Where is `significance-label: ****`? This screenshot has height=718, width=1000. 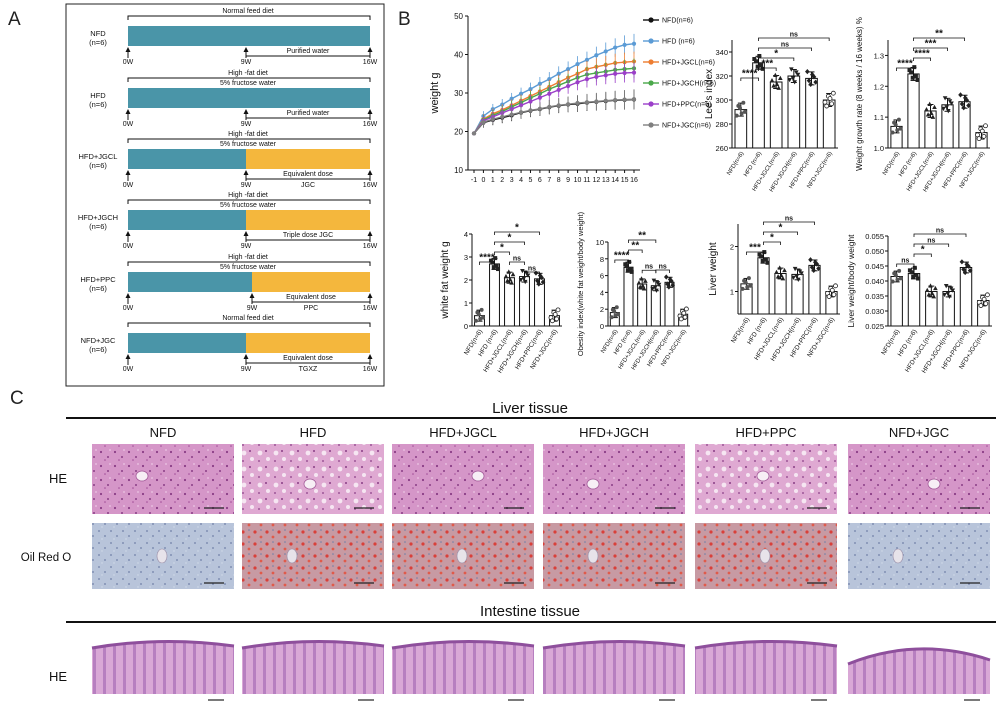 significance-label: **** is located at coordinates (905, 64).